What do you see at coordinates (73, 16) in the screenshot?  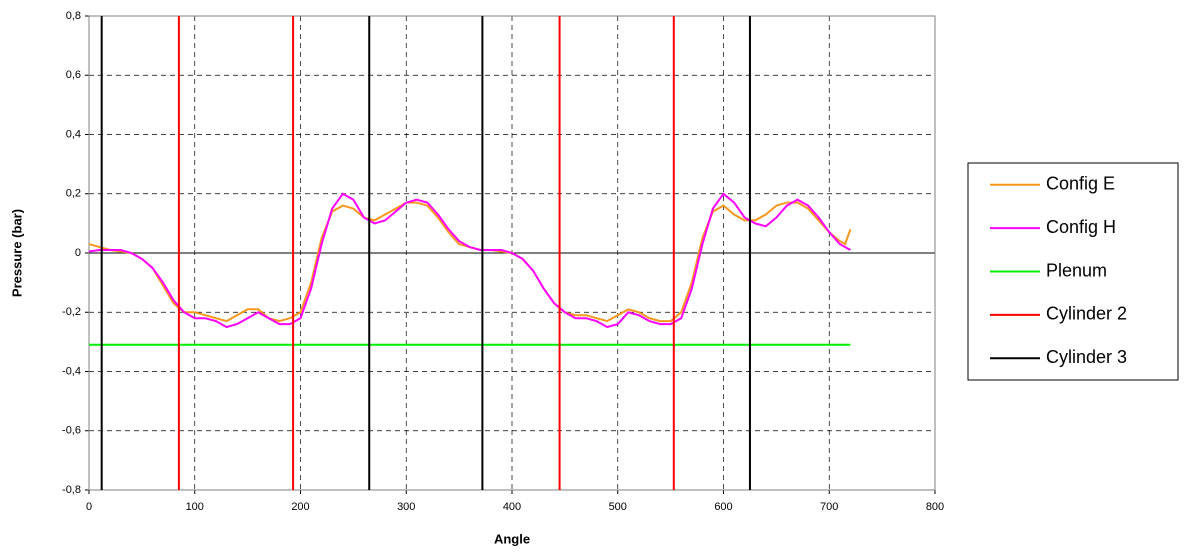 I see `y-tick-label: 0,8` at bounding box center [73, 16].